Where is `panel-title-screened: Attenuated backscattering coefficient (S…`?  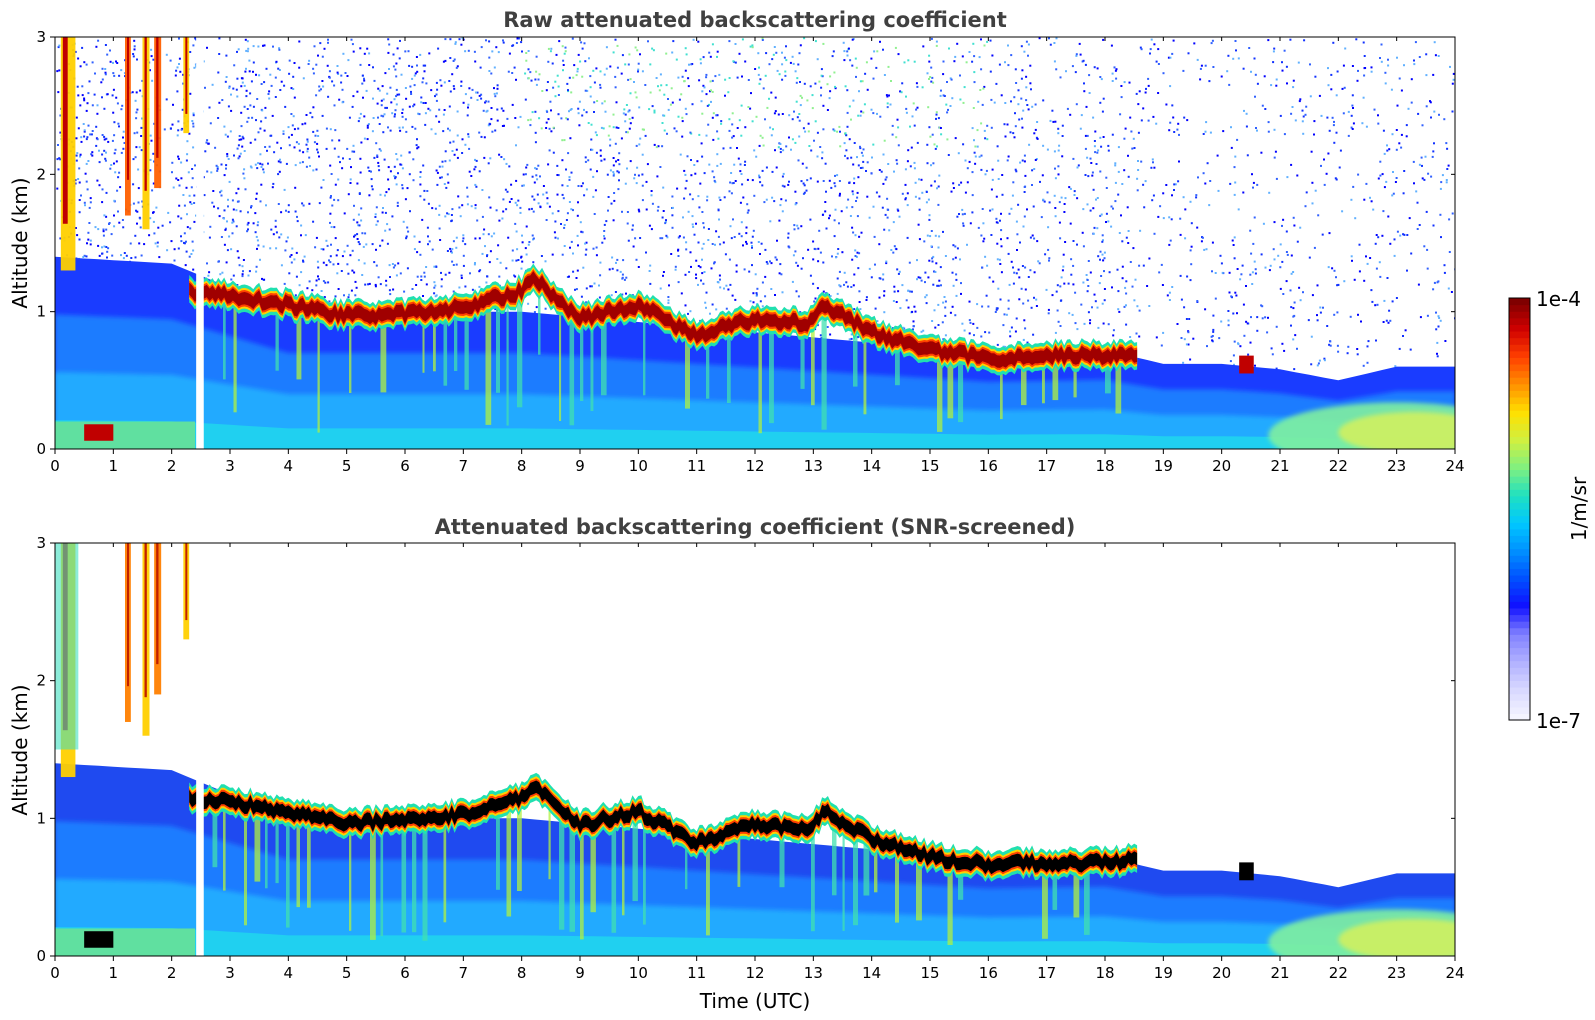 panel-title-screened: Attenuated backscattering coefficient (S… is located at coordinates (755, 527).